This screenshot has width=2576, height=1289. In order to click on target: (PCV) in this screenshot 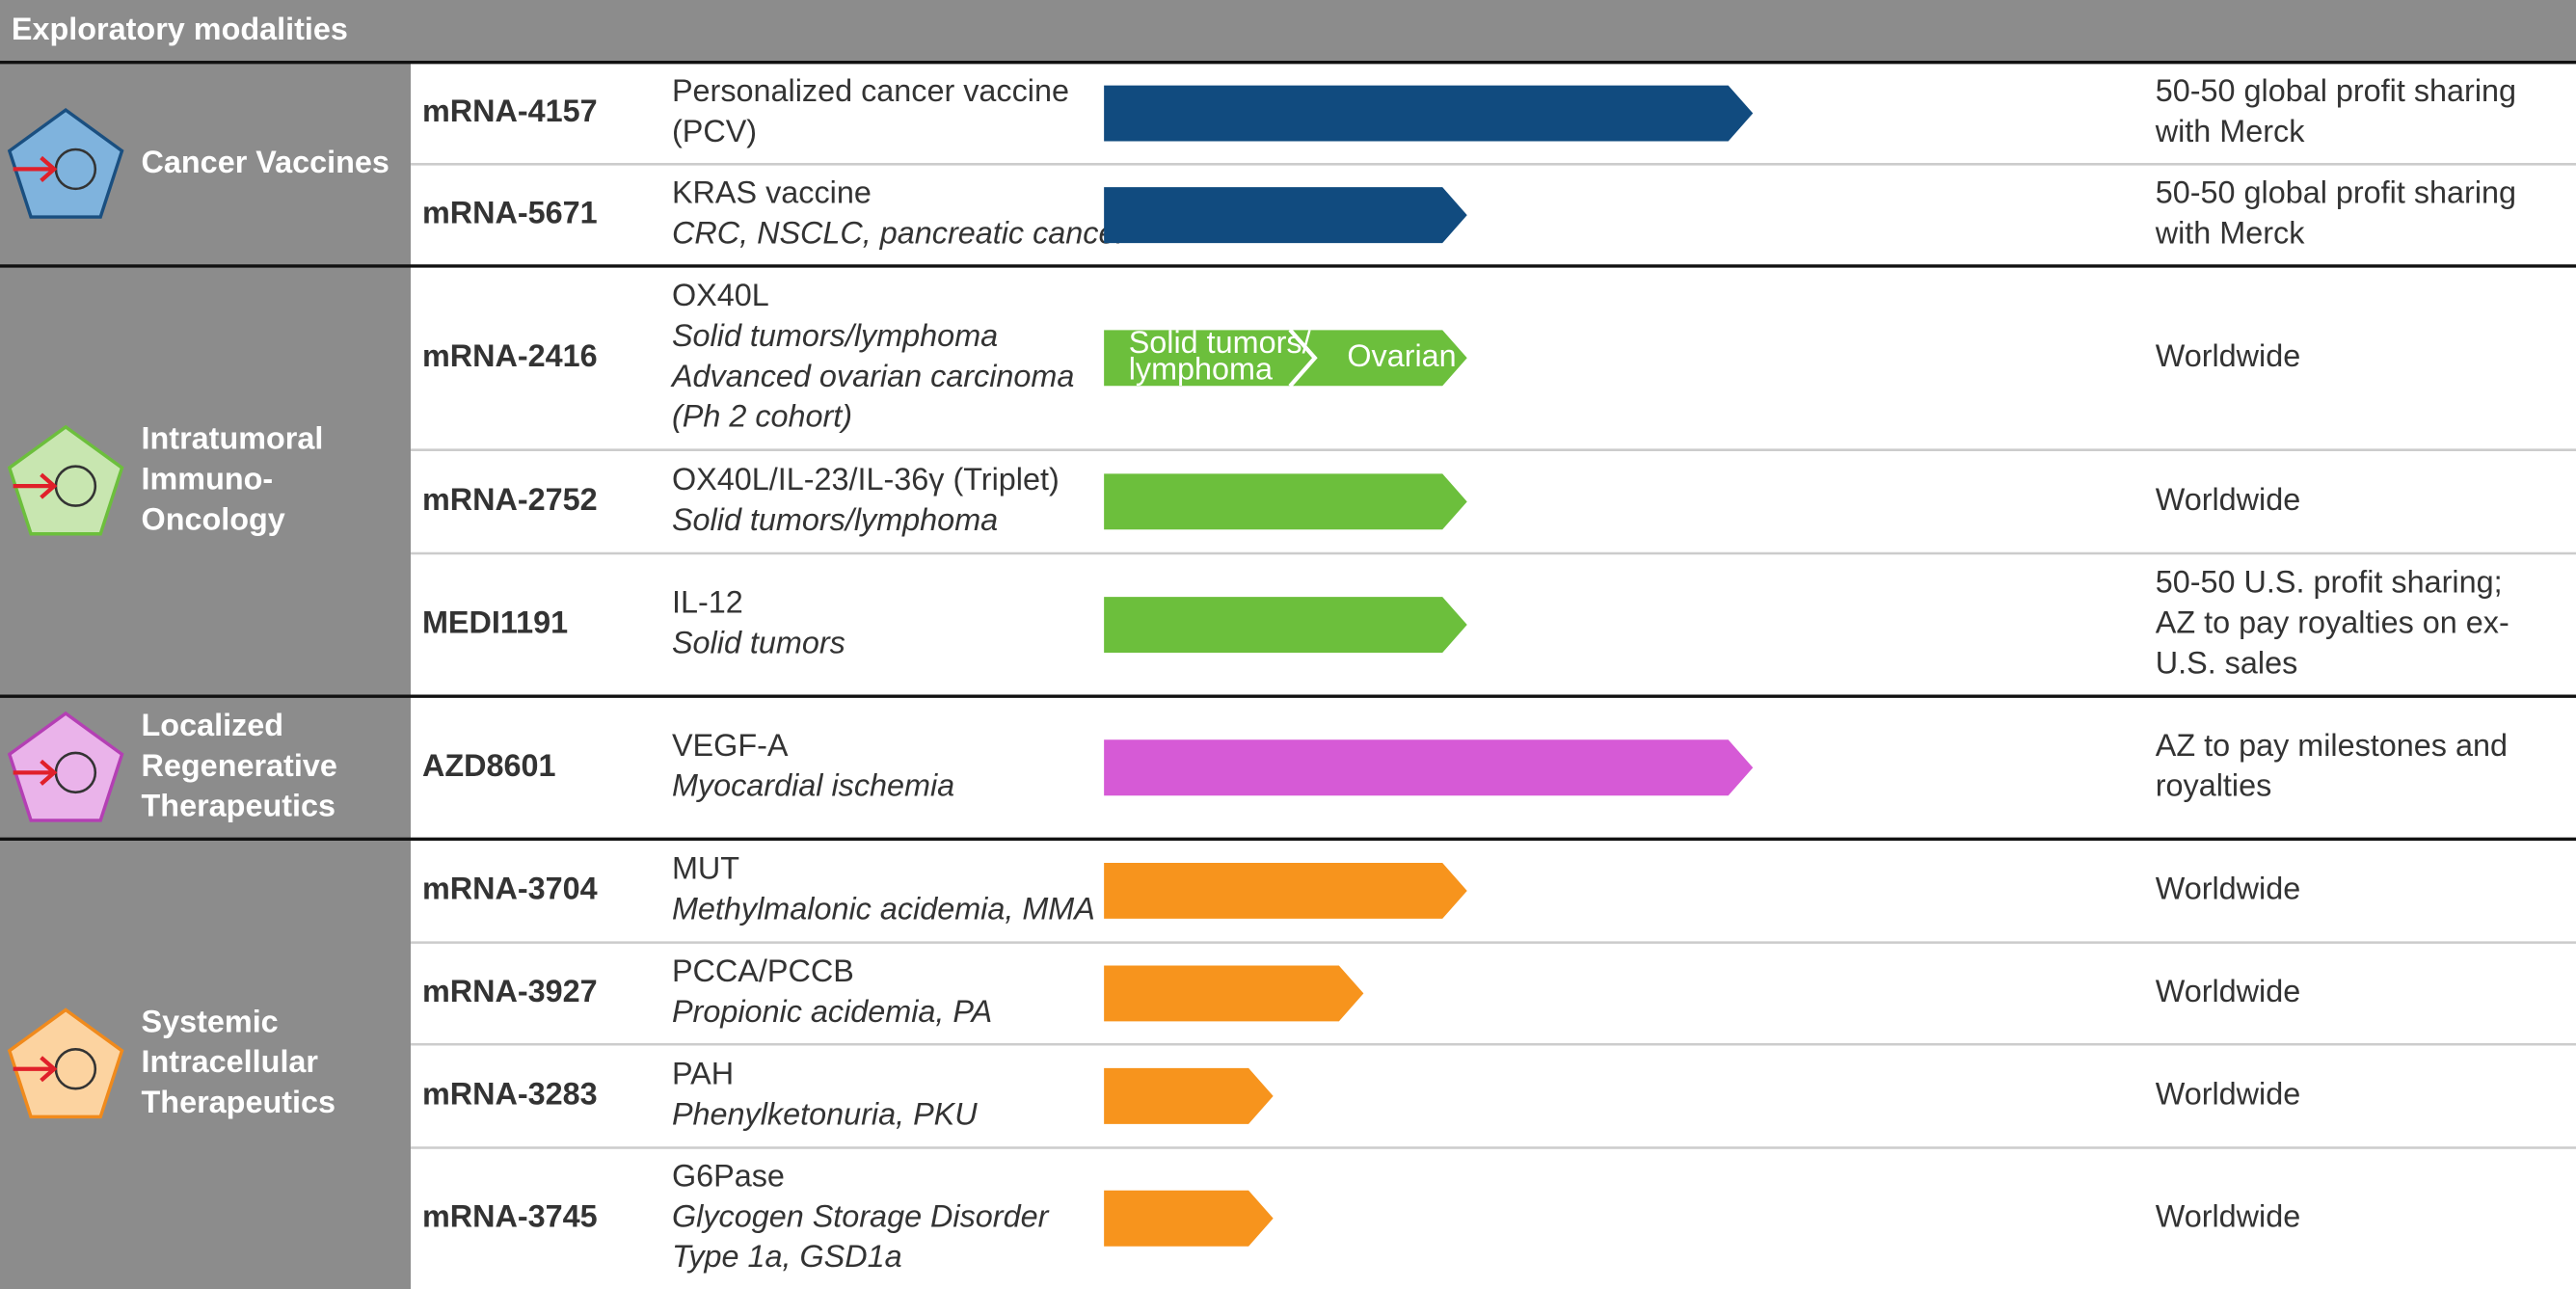, I will do `click(715, 131)`.